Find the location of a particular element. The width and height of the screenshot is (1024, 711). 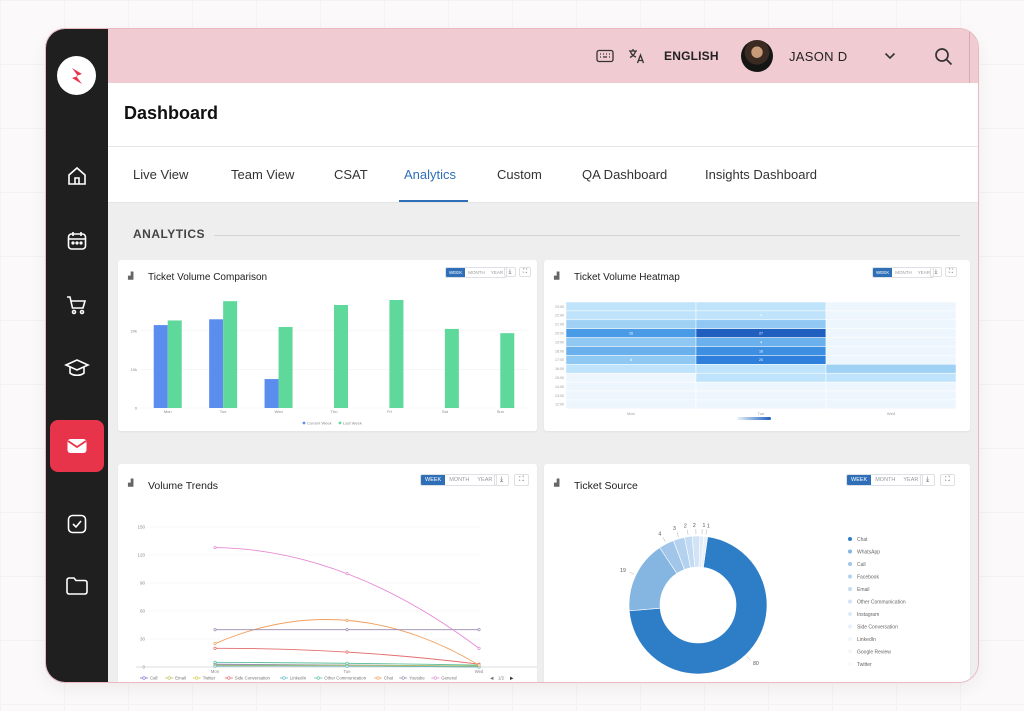

row-label: 20:00 is located at coordinates (559, 333).